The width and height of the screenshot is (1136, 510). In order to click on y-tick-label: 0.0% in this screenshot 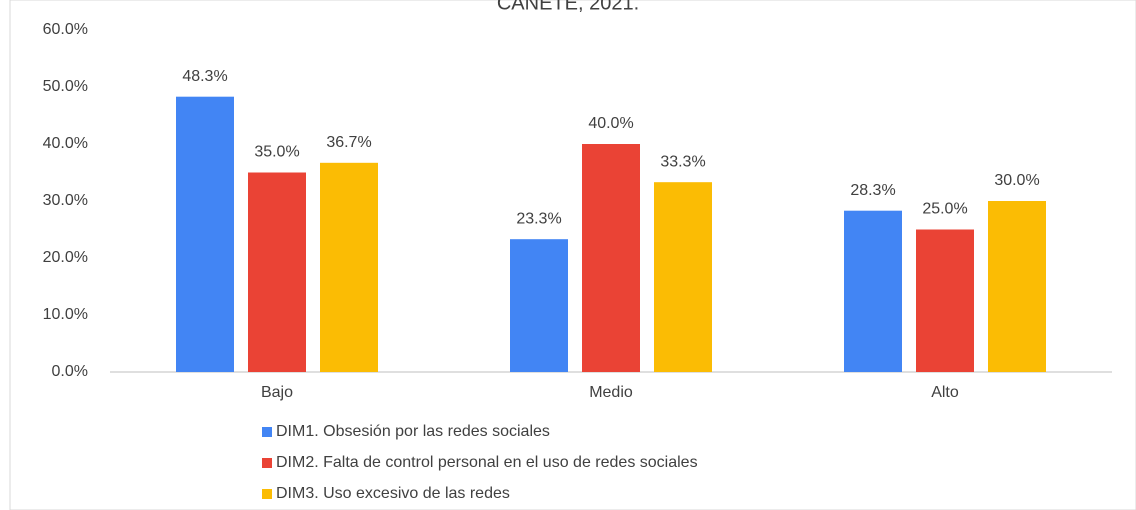, I will do `click(70, 371)`.